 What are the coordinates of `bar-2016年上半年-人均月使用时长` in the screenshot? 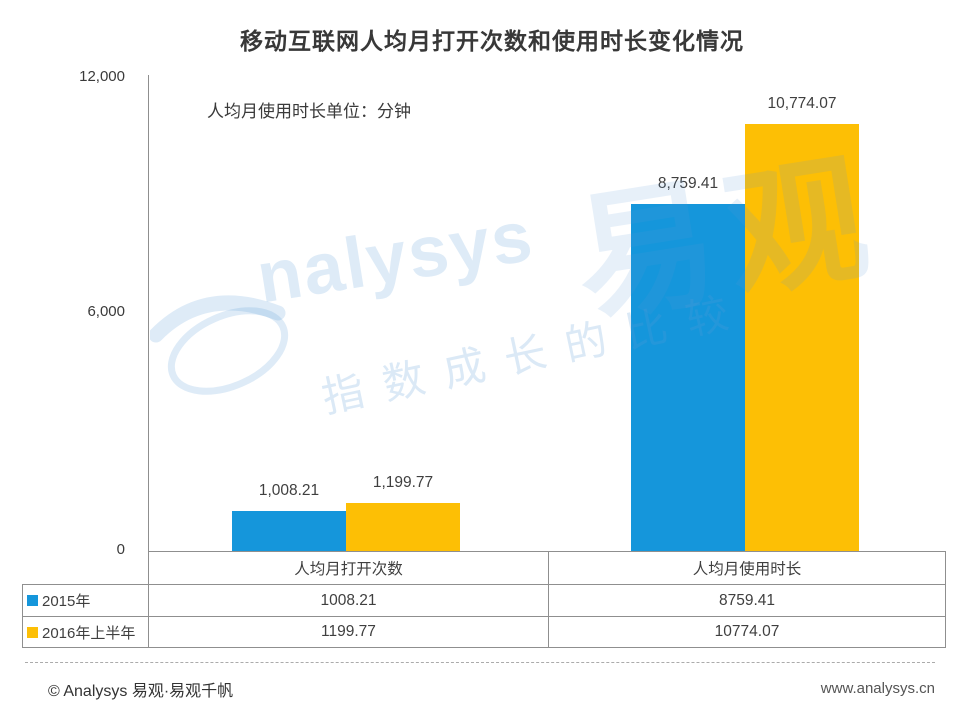 It's located at (802, 337).